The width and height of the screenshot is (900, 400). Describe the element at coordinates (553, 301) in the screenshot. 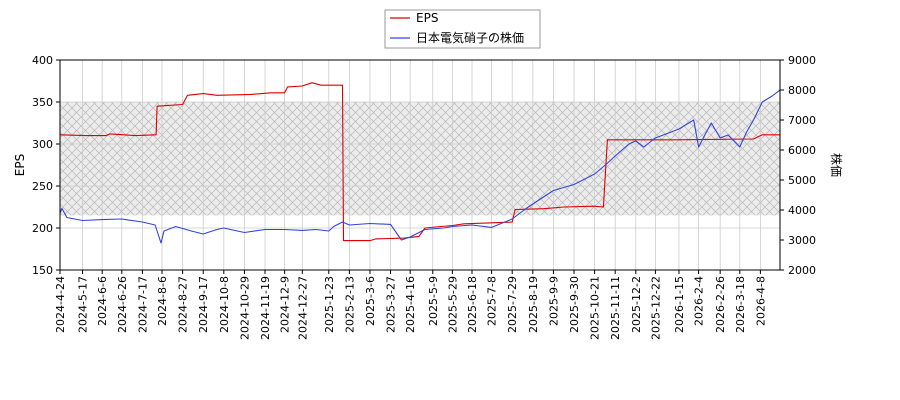

I see `x-tick-label: 2025-9-9` at that location.